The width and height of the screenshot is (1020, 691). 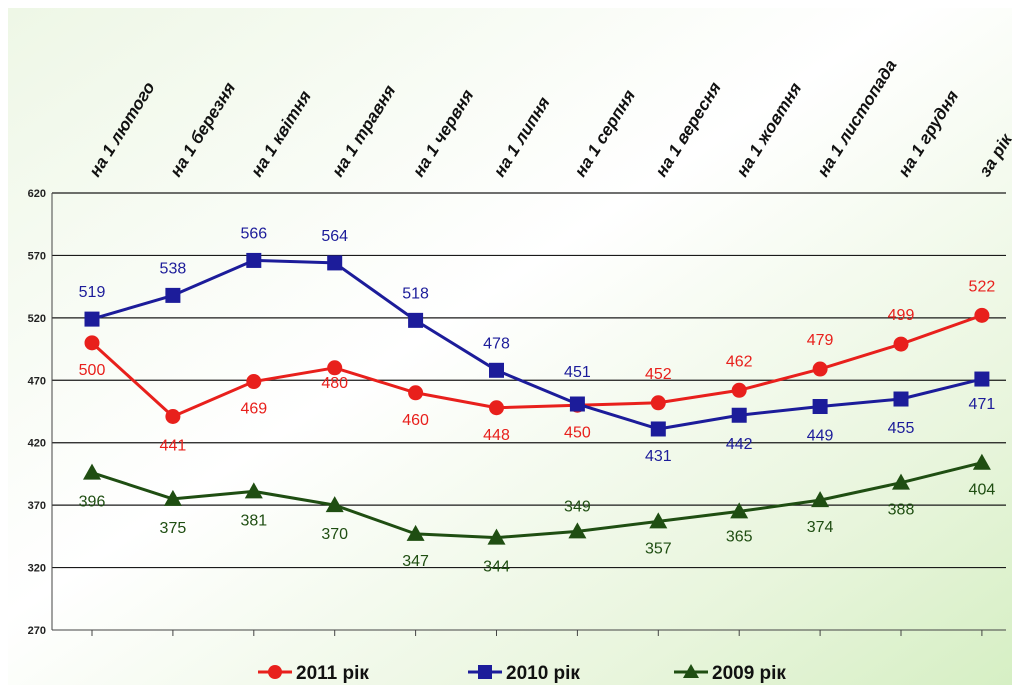 I want to click on data-label: 431, so click(x=658, y=456).